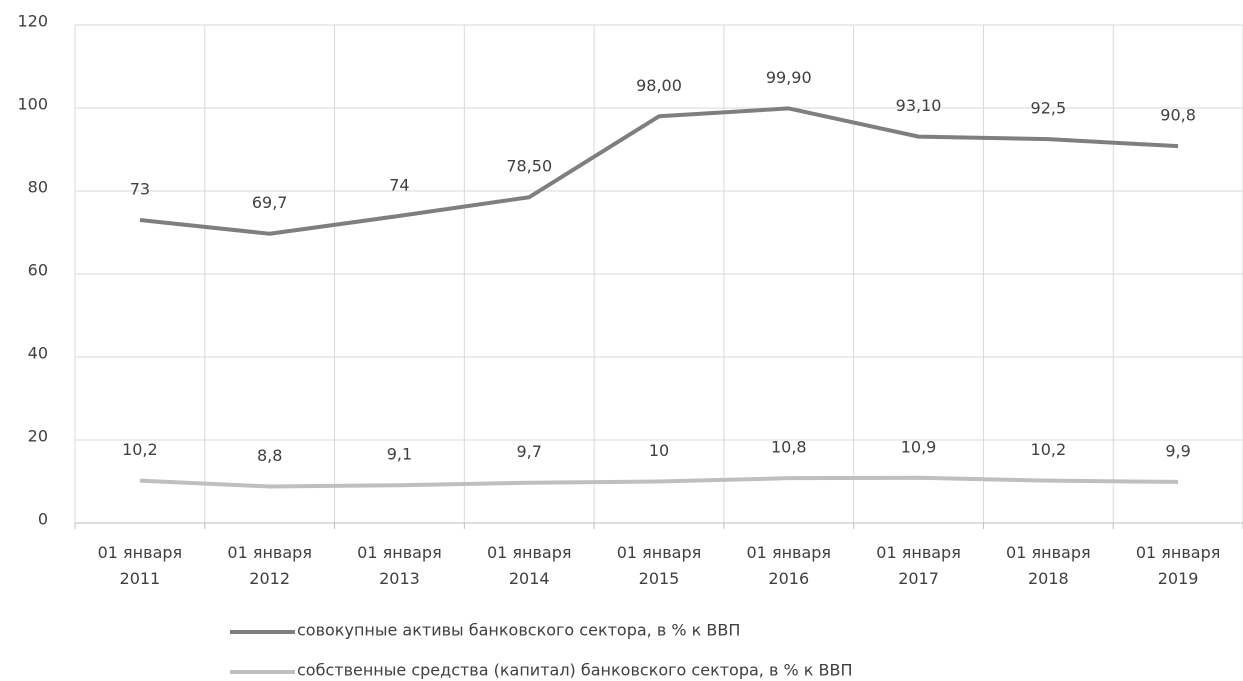 This screenshot has width=1243, height=681. I want to click on data-label: 9,7, so click(528, 451).